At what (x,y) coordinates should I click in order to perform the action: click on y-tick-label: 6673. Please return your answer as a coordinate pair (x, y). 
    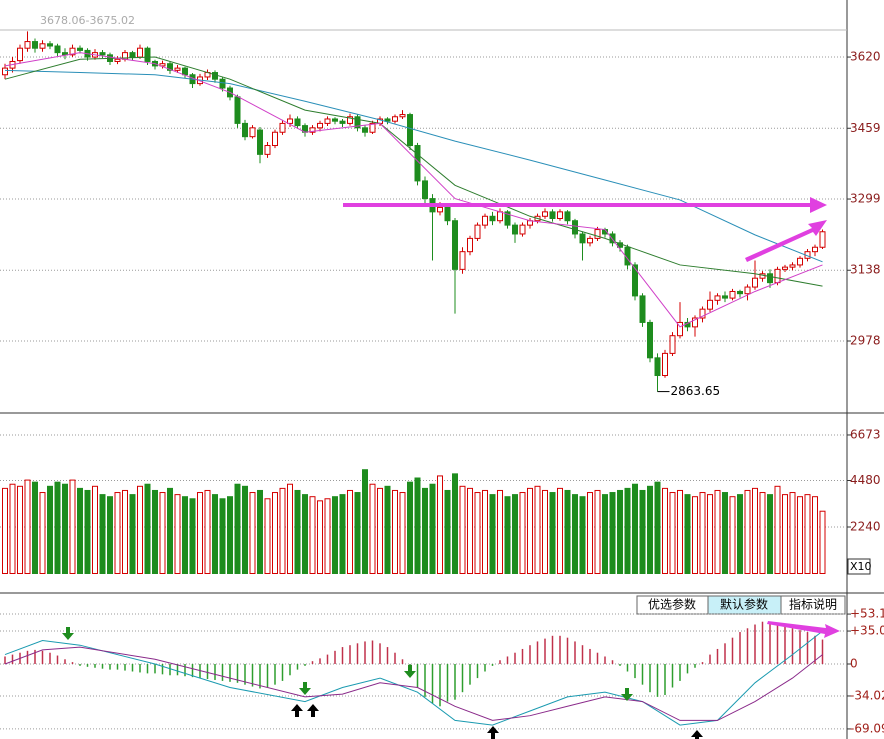
    Looking at the image, I should click on (865, 434).